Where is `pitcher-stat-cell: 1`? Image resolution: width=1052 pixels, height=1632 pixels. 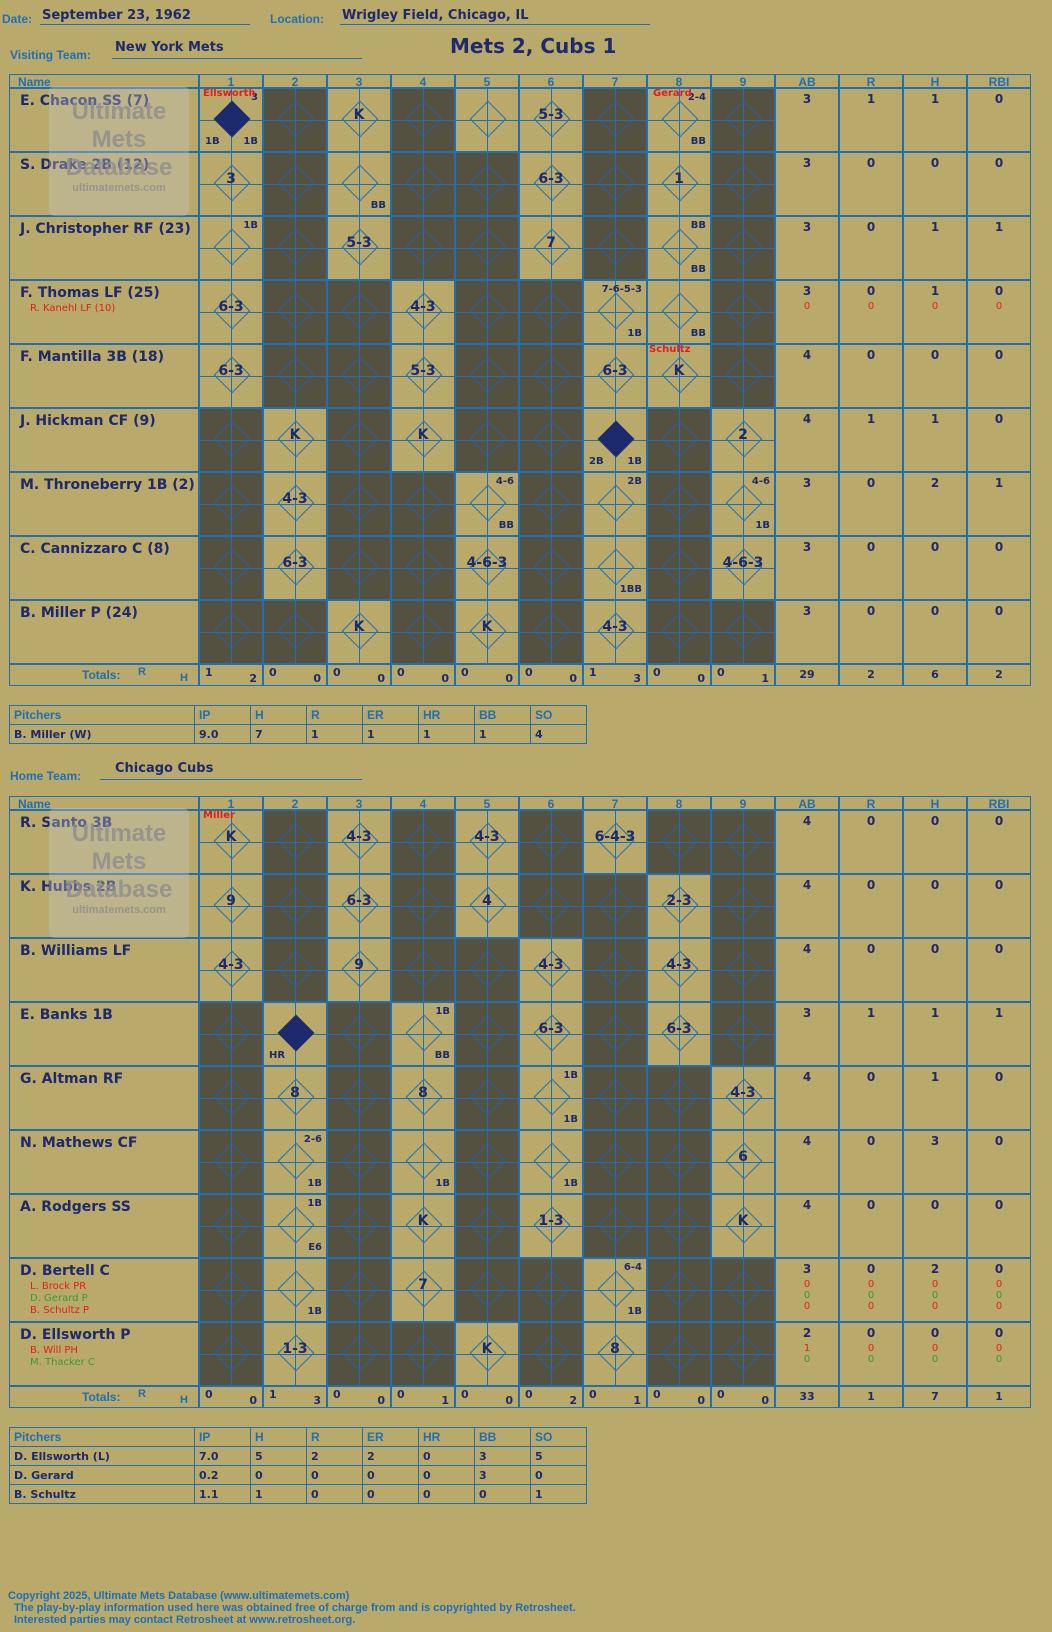
pitcher-stat-cell: 1 is located at coordinates (278, 1494).